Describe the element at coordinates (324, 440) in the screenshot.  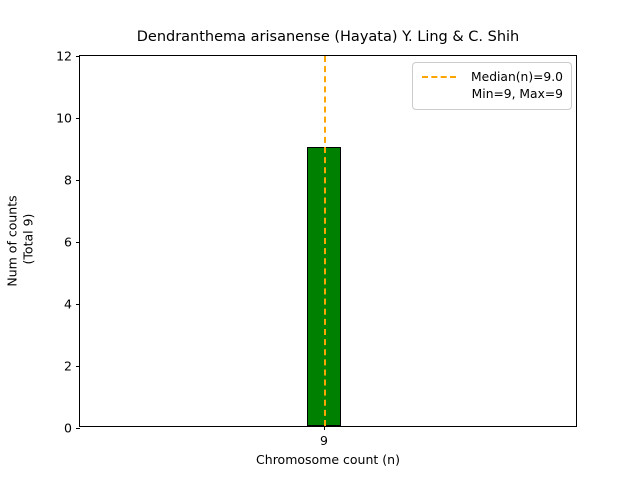
I see `x-axis-tick-label: 9` at that location.